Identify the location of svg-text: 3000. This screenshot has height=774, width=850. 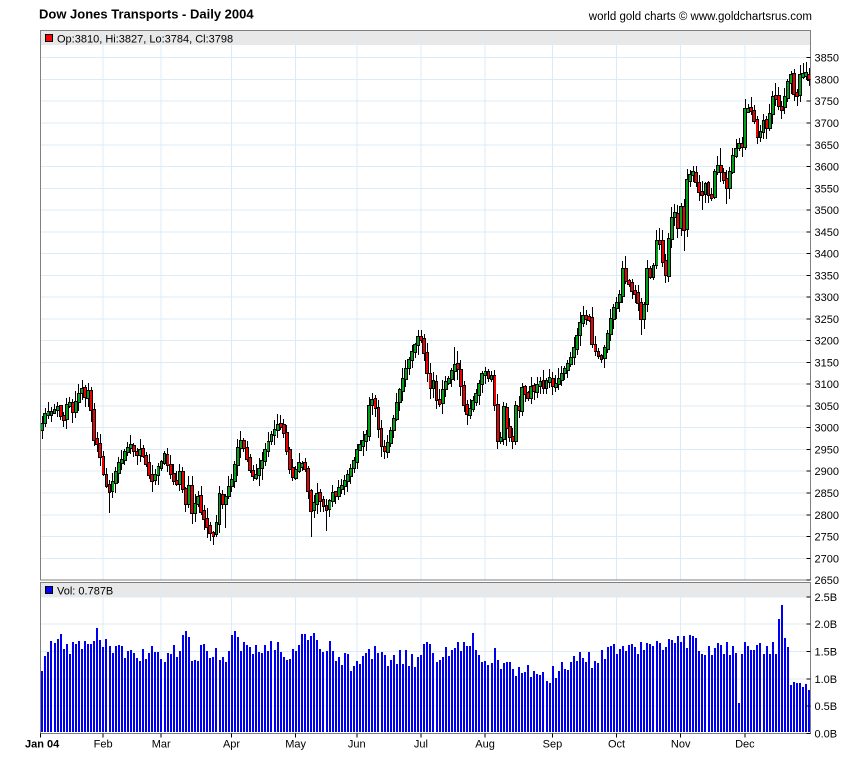
(827, 429).